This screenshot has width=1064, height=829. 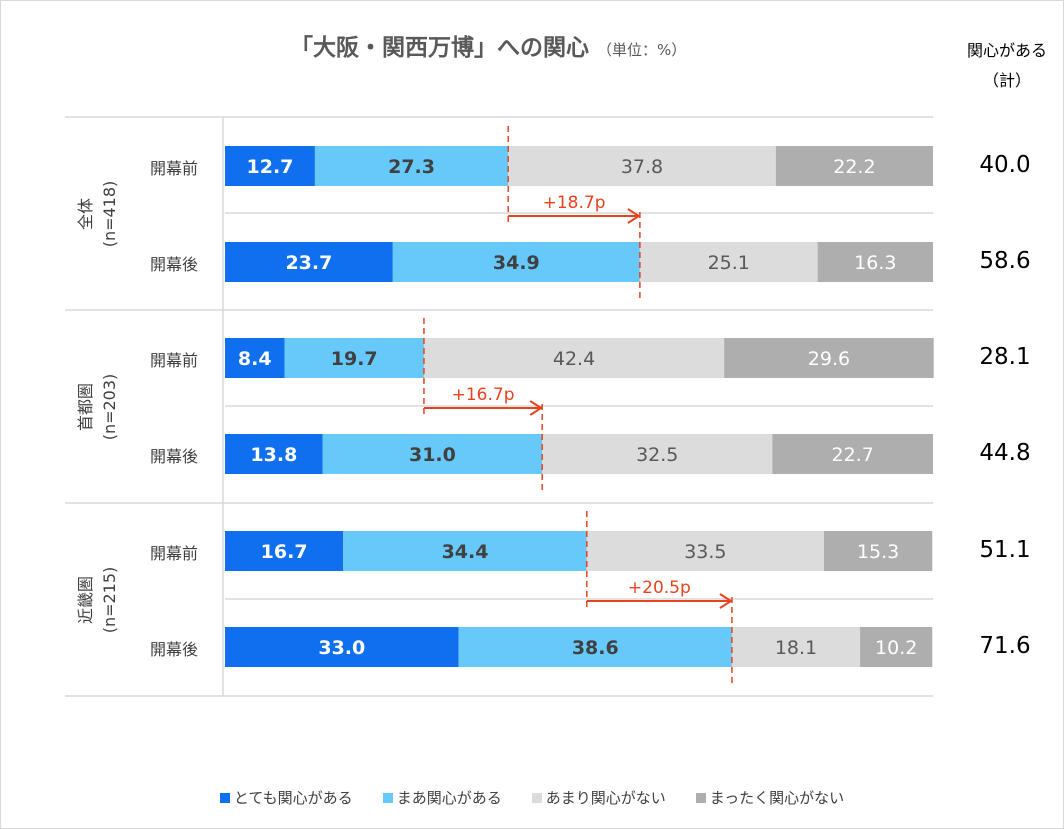 I want to click on data-label: 16.7, so click(x=284, y=552).